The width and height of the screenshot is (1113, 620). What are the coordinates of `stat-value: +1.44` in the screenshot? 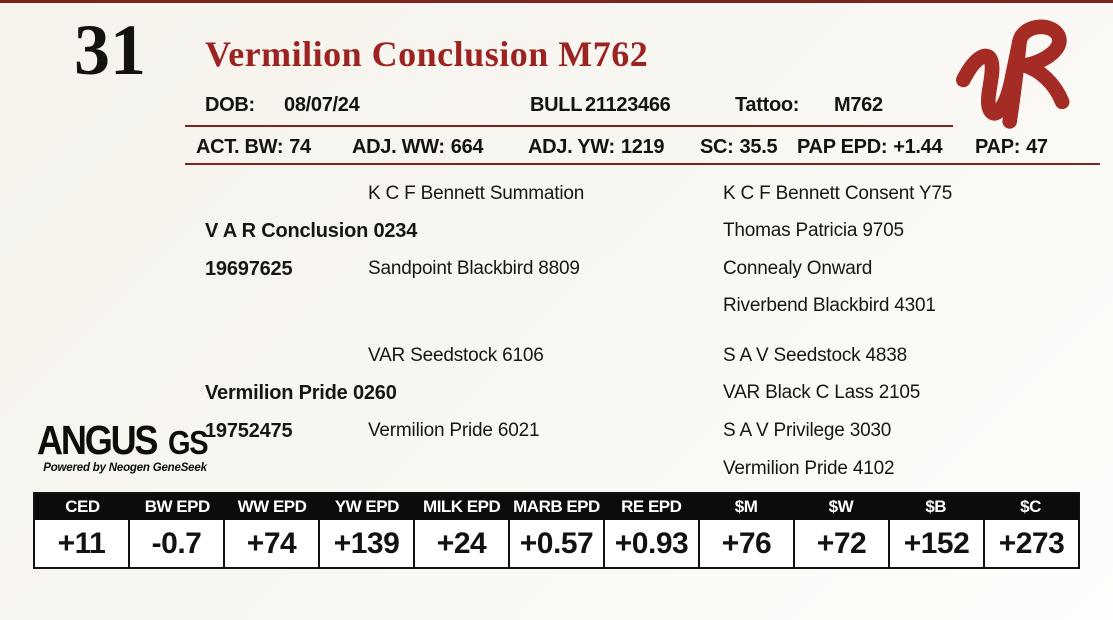 It's located at (918, 147).